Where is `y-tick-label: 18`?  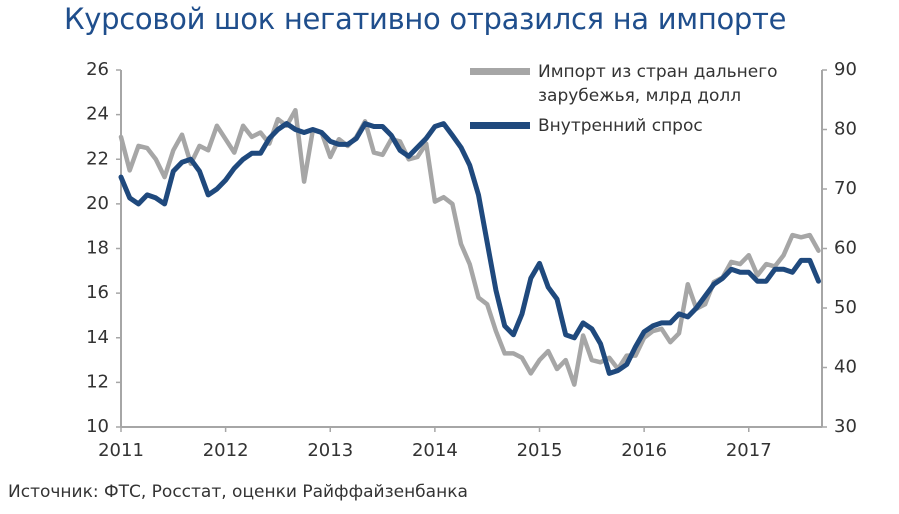
y-tick-label: 18 is located at coordinates (97, 248).